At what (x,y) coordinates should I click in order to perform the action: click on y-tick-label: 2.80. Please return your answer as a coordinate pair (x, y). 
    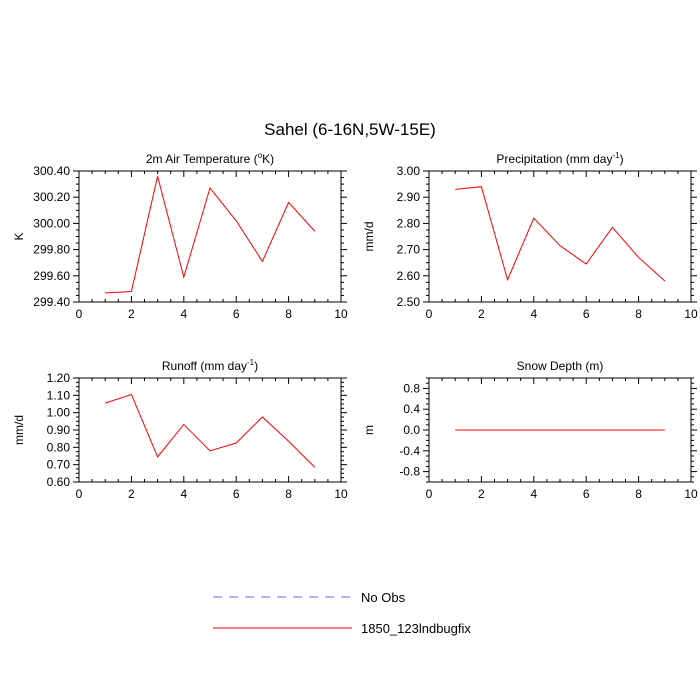
    Looking at the image, I should click on (409, 223).